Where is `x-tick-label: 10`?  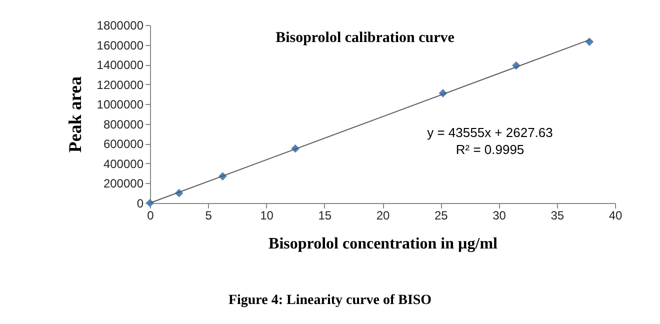 x-tick-label: 10 is located at coordinates (267, 215).